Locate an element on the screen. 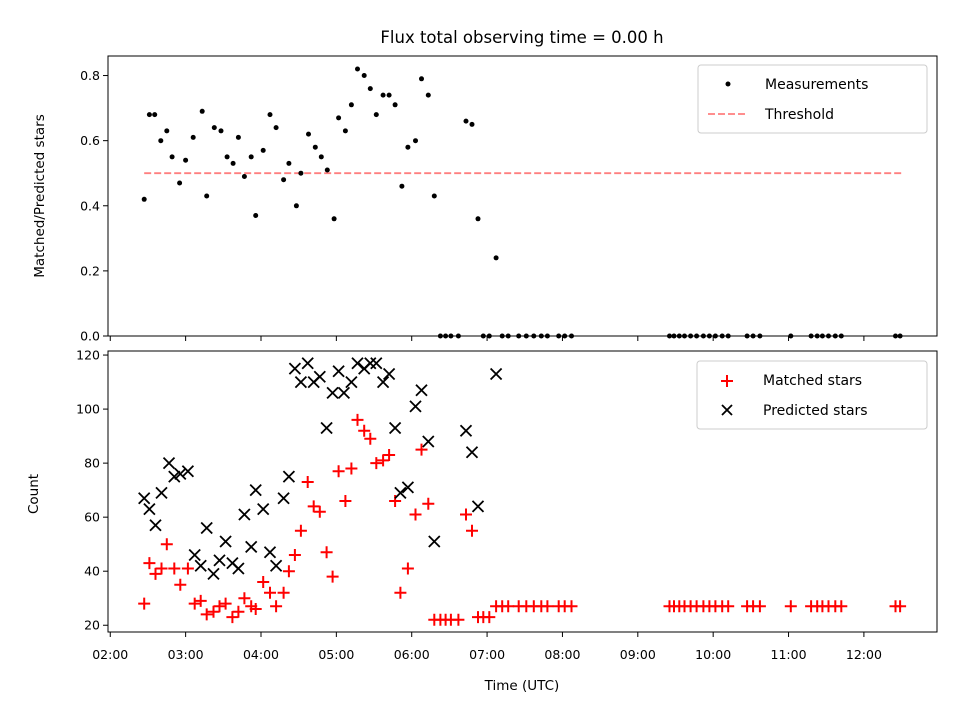  top-y-tick-label: 0.0 is located at coordinates (90, 336).